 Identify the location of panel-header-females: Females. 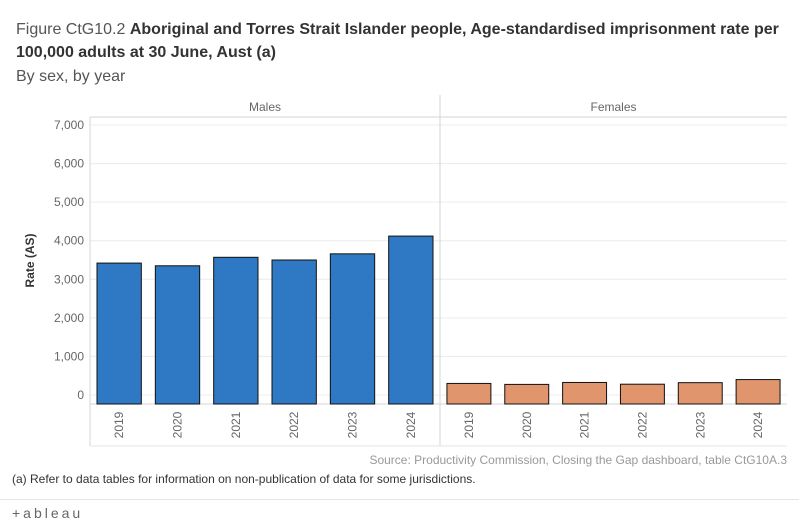
(613, 107).